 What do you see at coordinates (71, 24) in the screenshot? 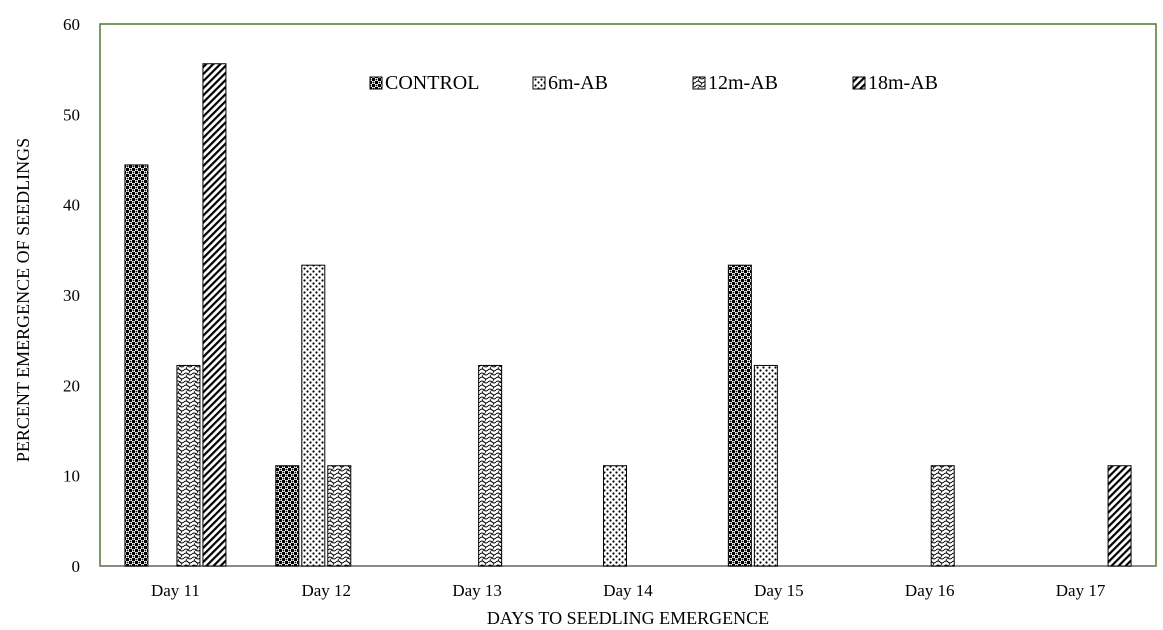
I see `y-tick-label: 60` at bounding box center [71, 24].